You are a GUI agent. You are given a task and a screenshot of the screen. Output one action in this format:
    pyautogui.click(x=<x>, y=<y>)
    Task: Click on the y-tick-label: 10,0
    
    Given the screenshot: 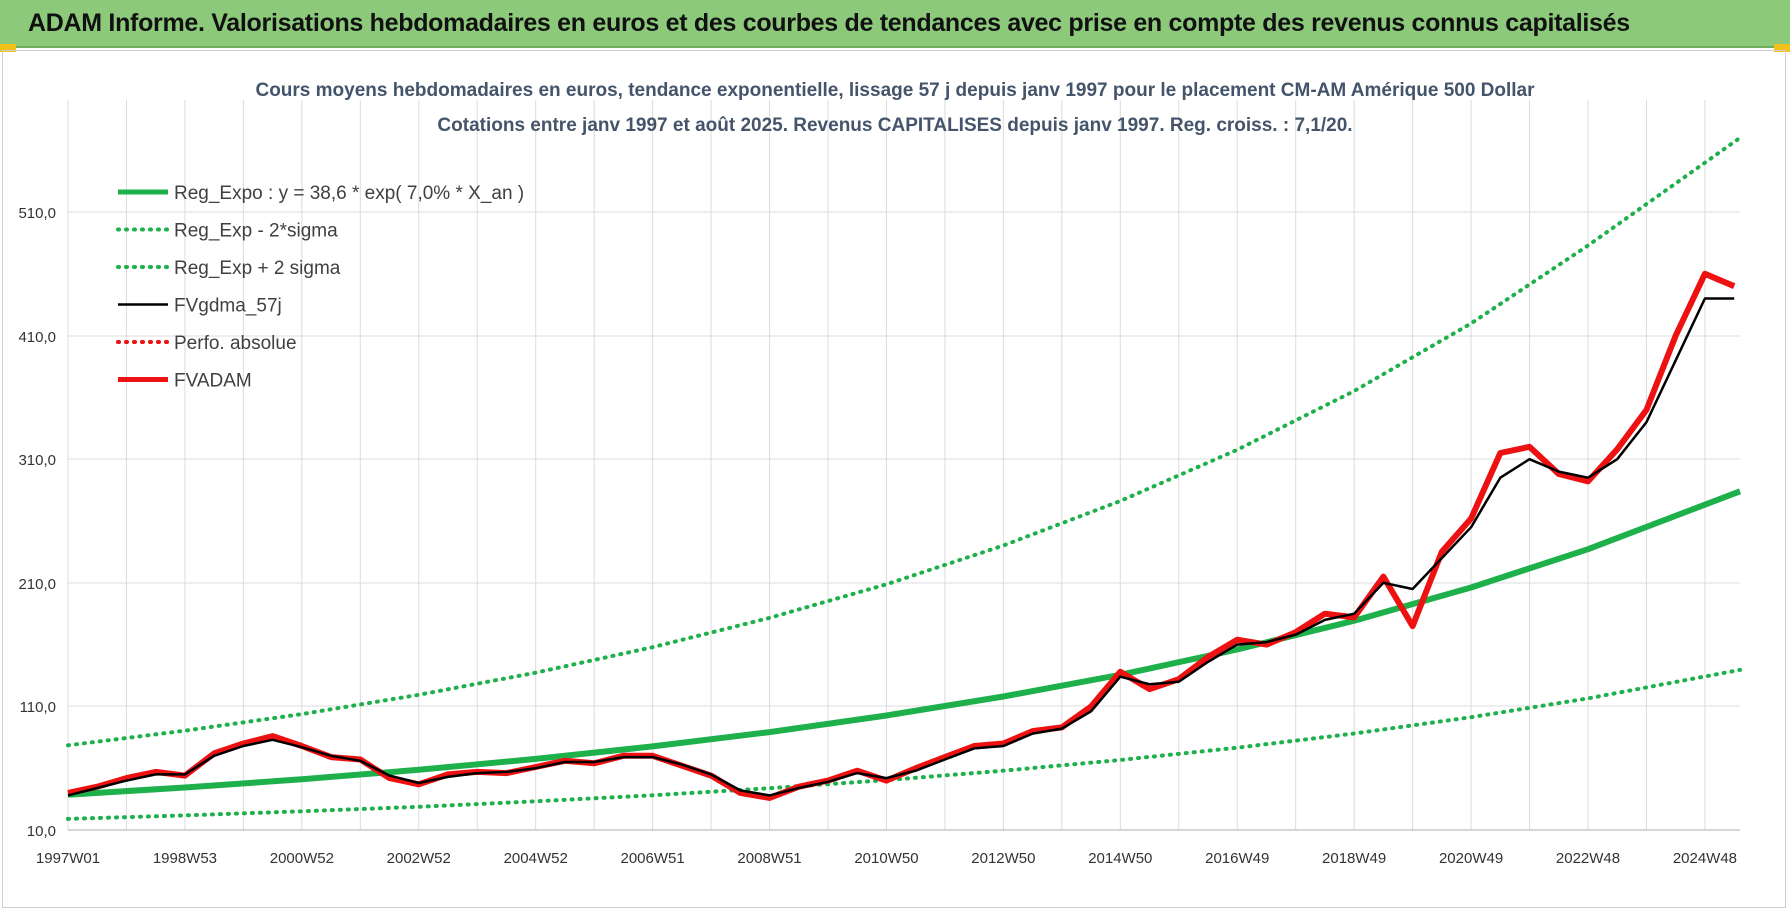 What is the action you would take?
    pyautogui.click(x=41, y=831)
    